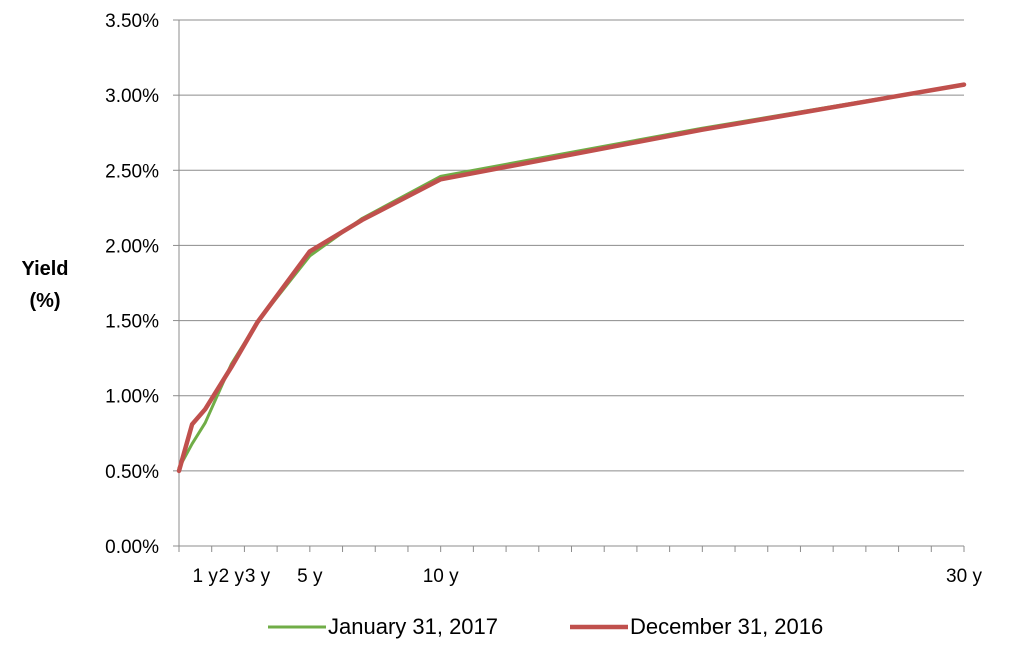  What do you see at coordinates (132, 246) in the screenshot?
I see `y-tick-label: 2.00%` at bounding box center [132, 246].